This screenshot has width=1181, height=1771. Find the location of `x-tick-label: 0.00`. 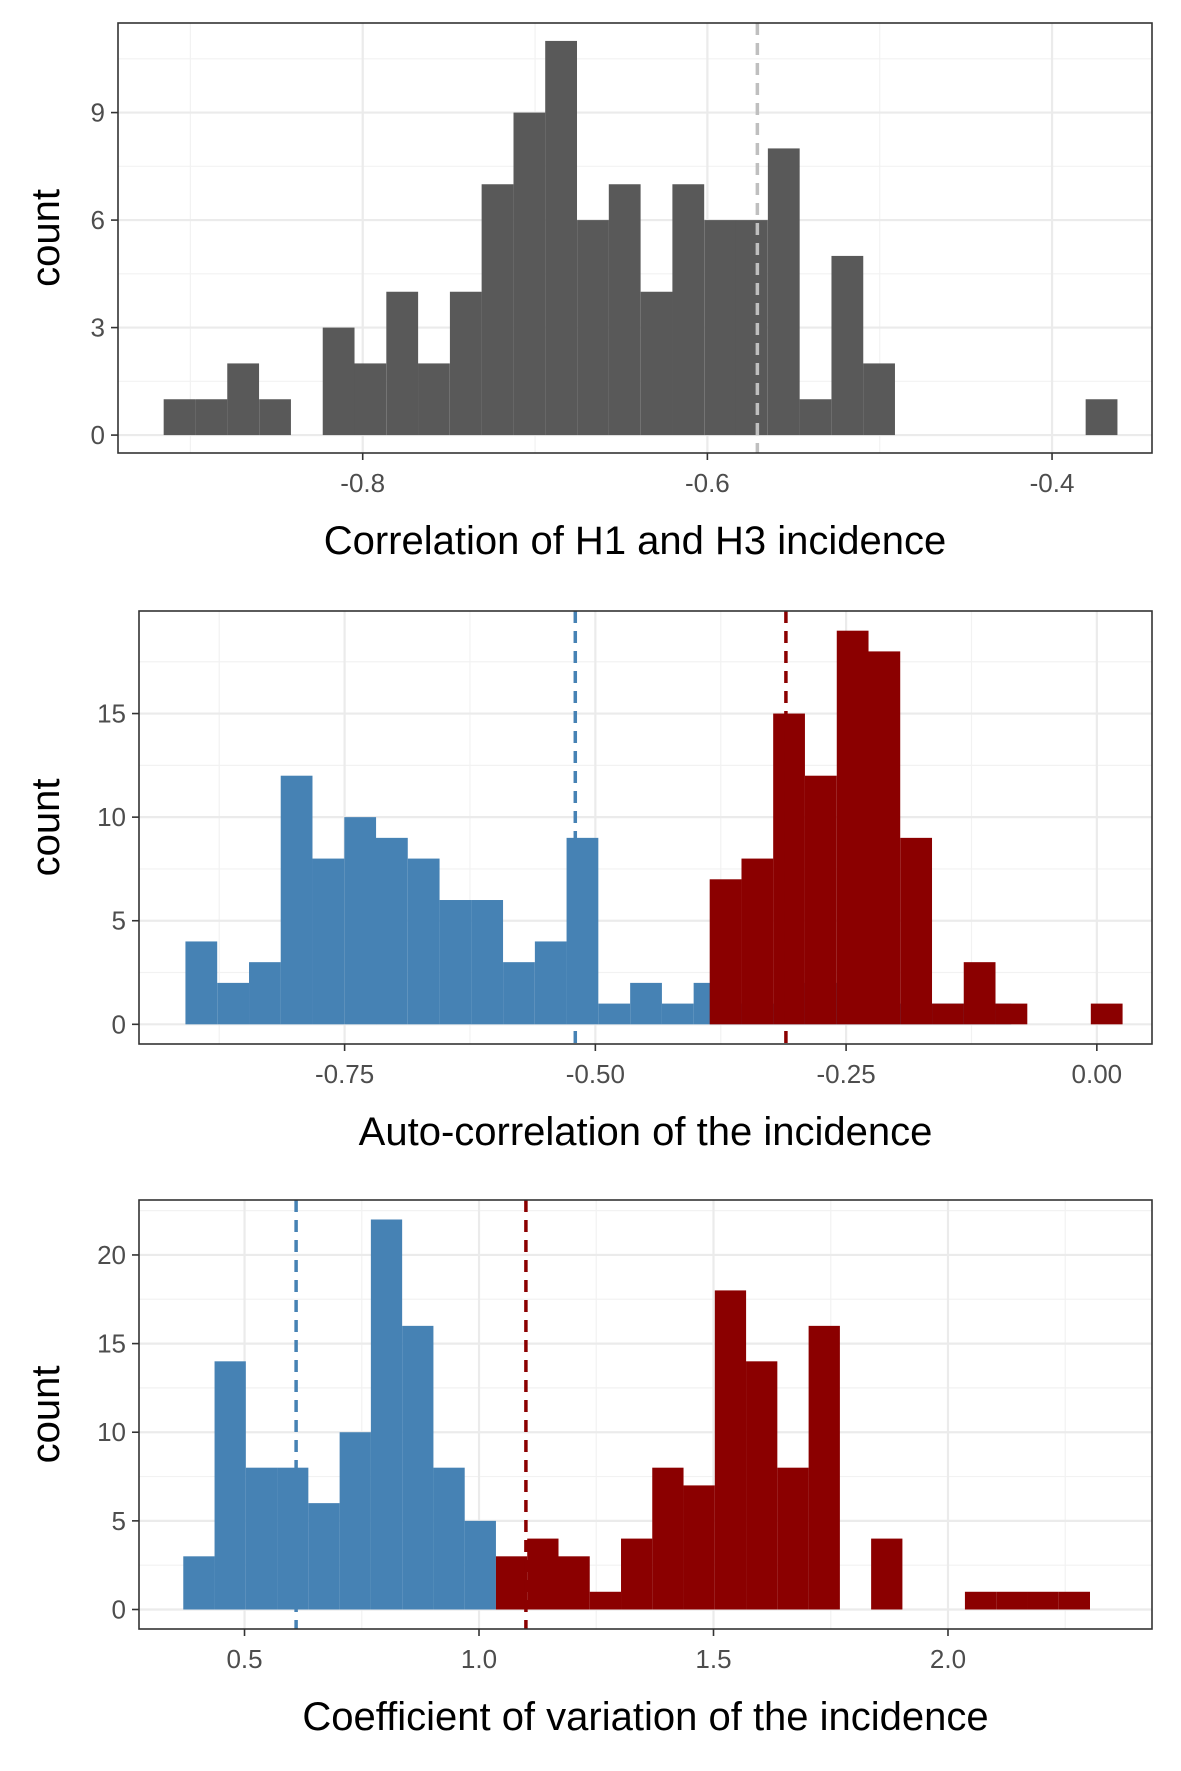

x-tick-label: 0.00 is located at coordinates (1097, 1074).